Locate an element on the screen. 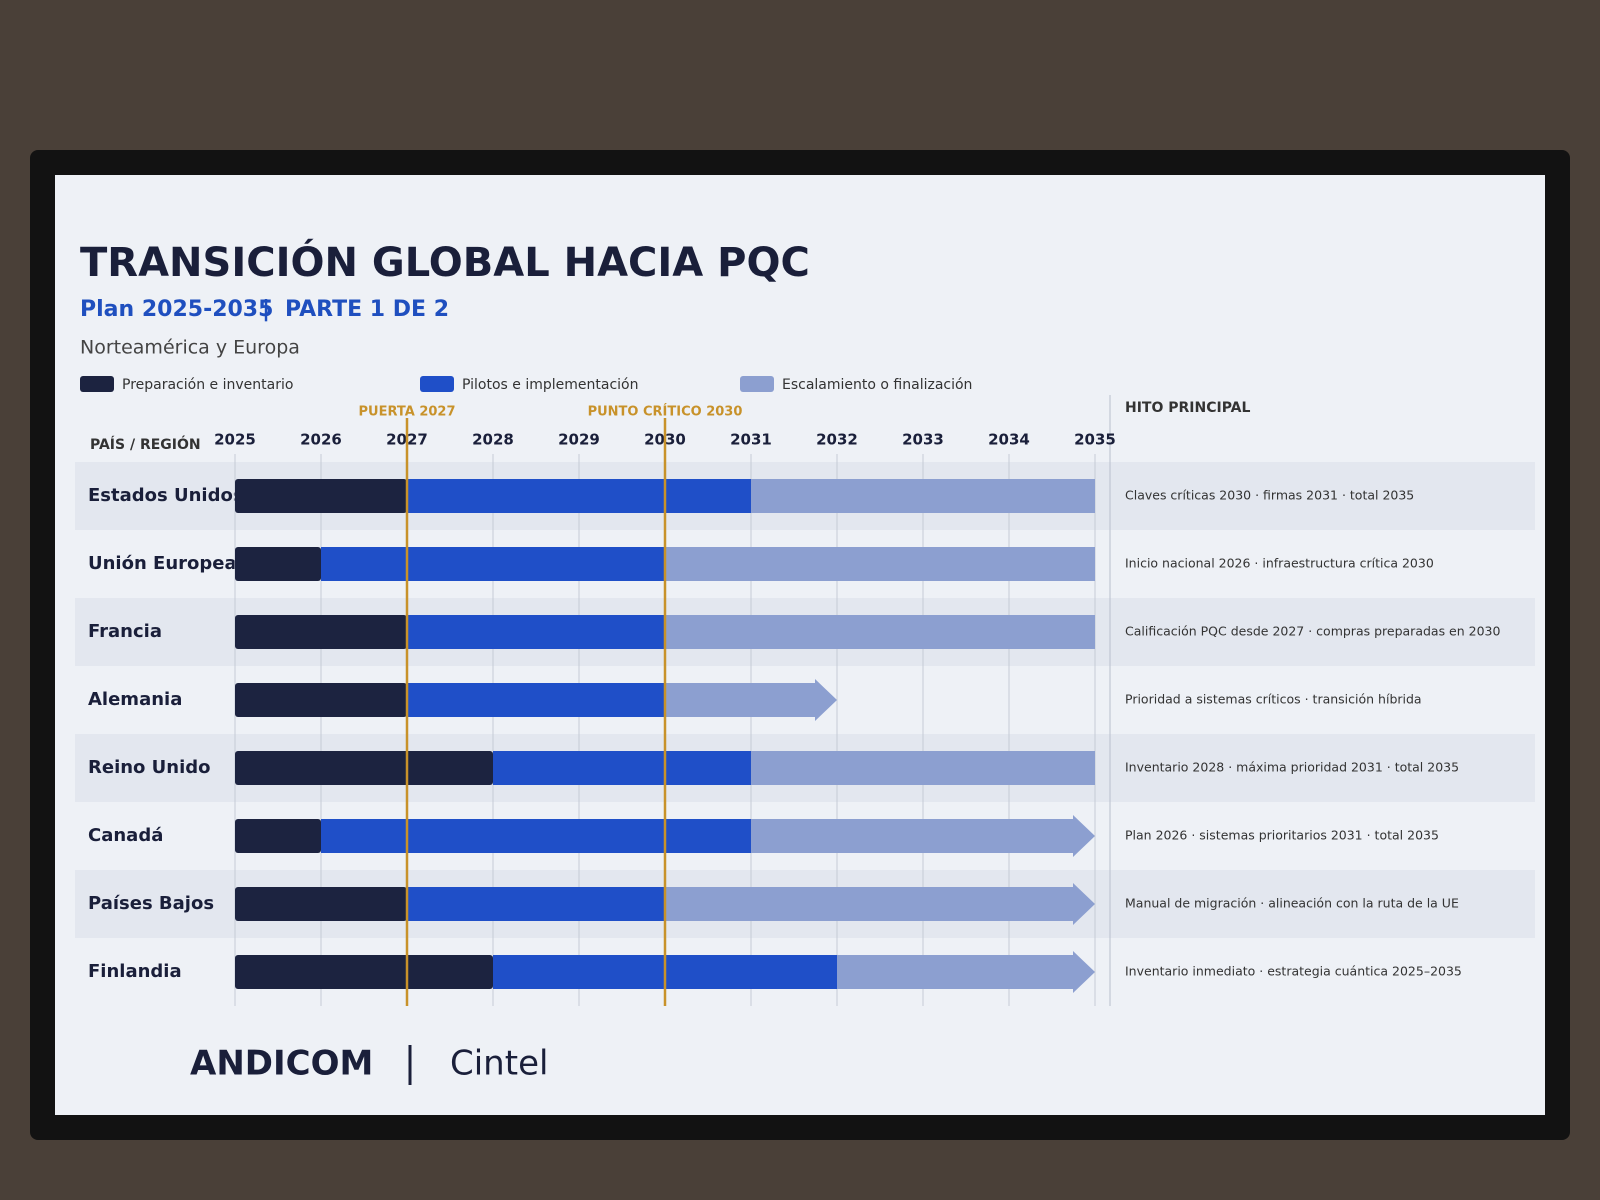 Image resolution: width=1600 pixels, height=1200 pixels. milestone-header: HITO PRINCIPAL is located at coordinates (1188, 408).